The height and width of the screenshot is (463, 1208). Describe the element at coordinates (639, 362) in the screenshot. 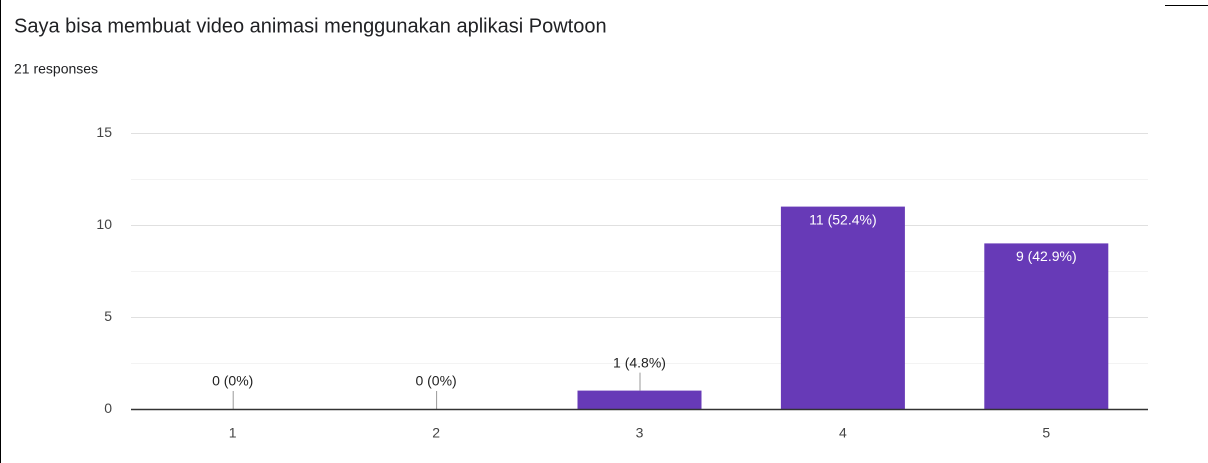

I see `data-label: 1 (4.8%)` at that location.